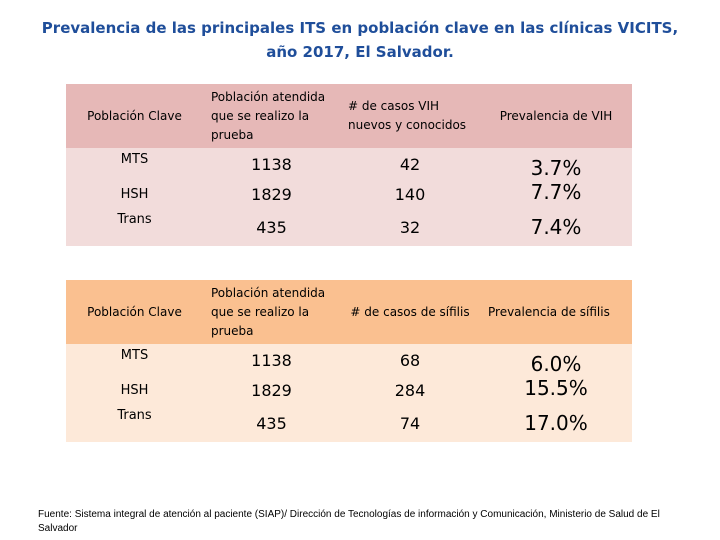 This screenshot has height=540, width=720. What do you see at coordinates (556, 423) in the screenshot?
I see `prevalence-cell: 17.0%` at bounding box center [556, 423].